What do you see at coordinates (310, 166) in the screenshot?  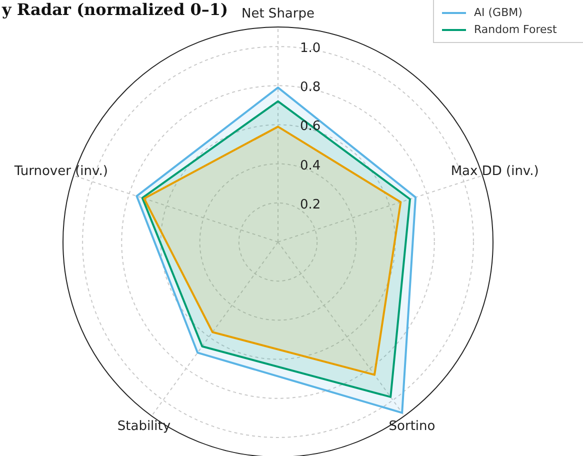 I see `y-tick-label: 0.4` at bounding box center [310, 166].